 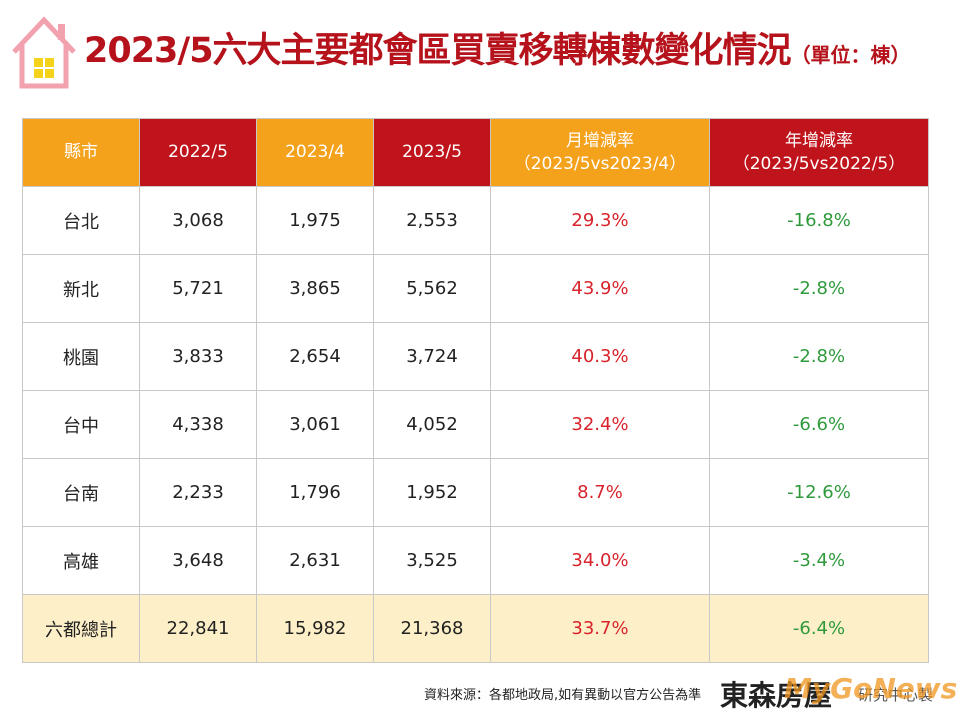 What do you see at coordinates (600, 356) in the screenshot?
I see `table-cell: 40.3%` at bounding box center [600, 356].